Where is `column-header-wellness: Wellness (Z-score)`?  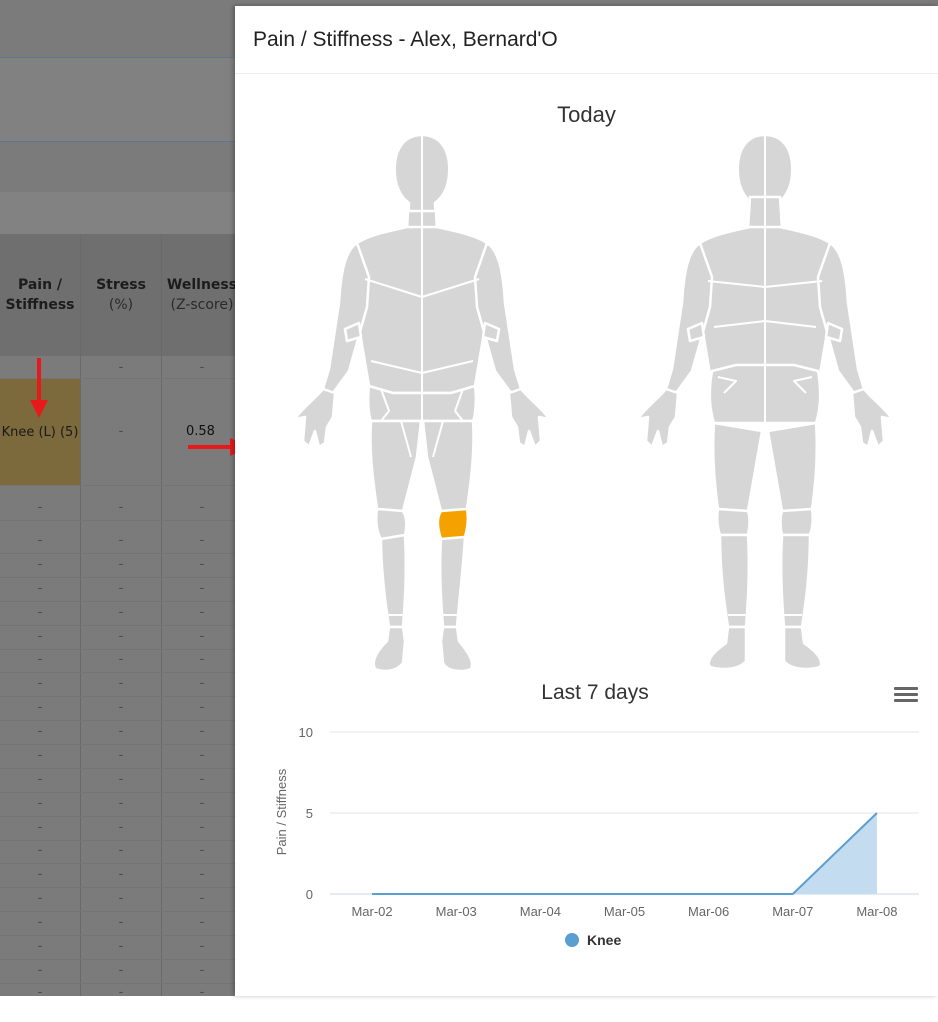 column-header-wellness: Wellness (Z-score) is located at coordinates (202, 295).